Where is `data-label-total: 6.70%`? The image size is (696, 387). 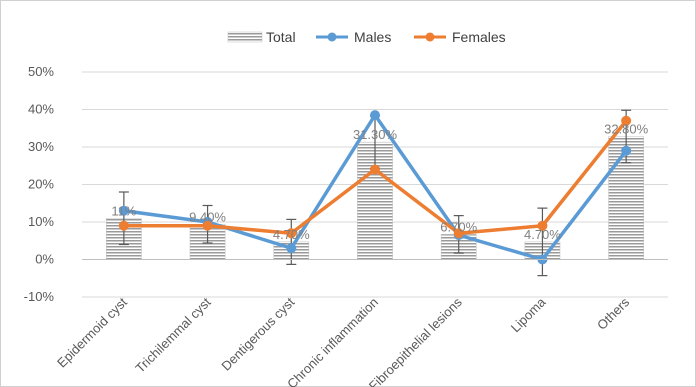 data-label-total: 6.70% is located at coordinates (458, 226).